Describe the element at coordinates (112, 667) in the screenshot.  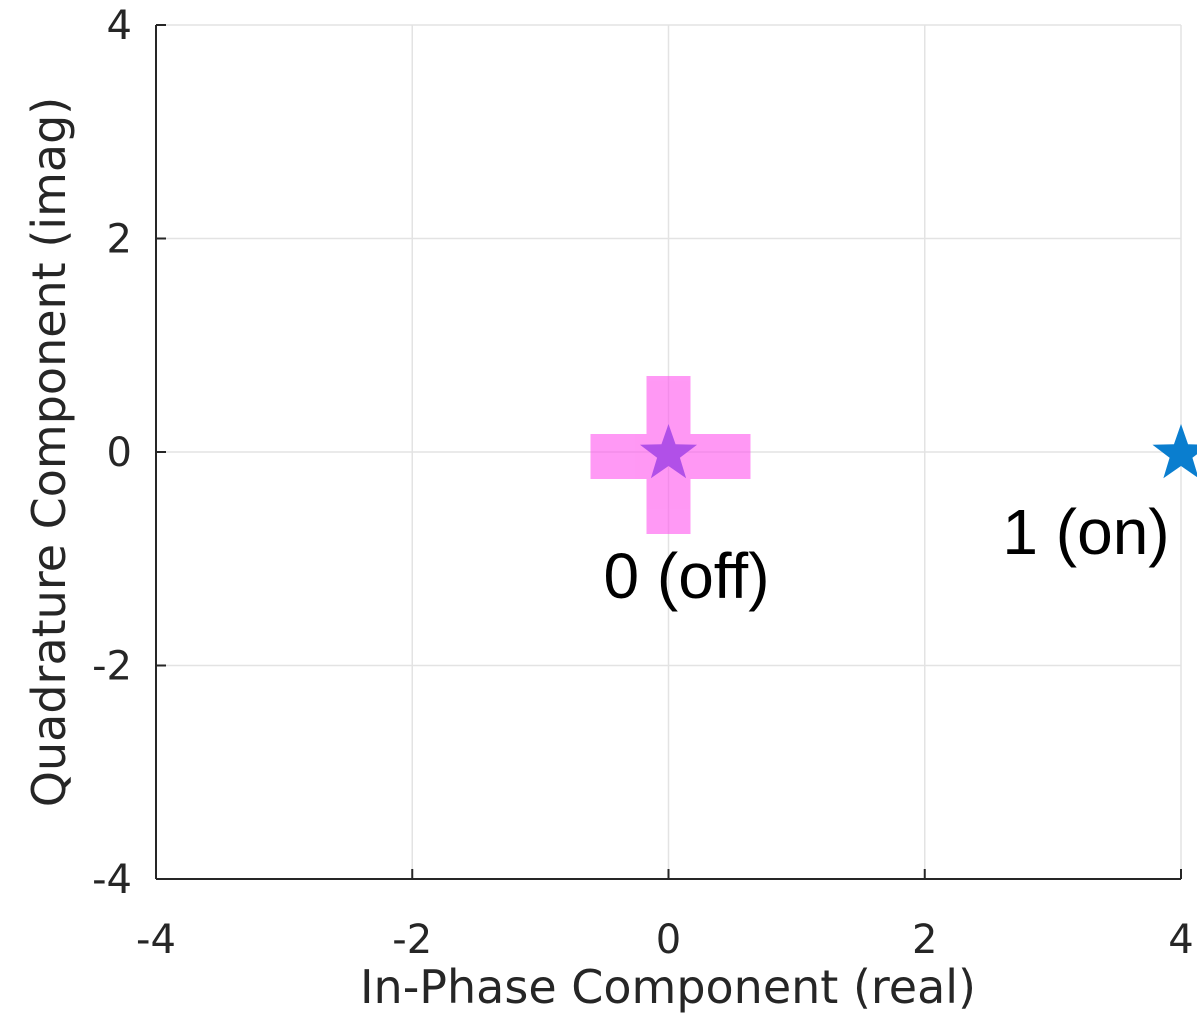
I see `y-tick-label: -2` at that location.